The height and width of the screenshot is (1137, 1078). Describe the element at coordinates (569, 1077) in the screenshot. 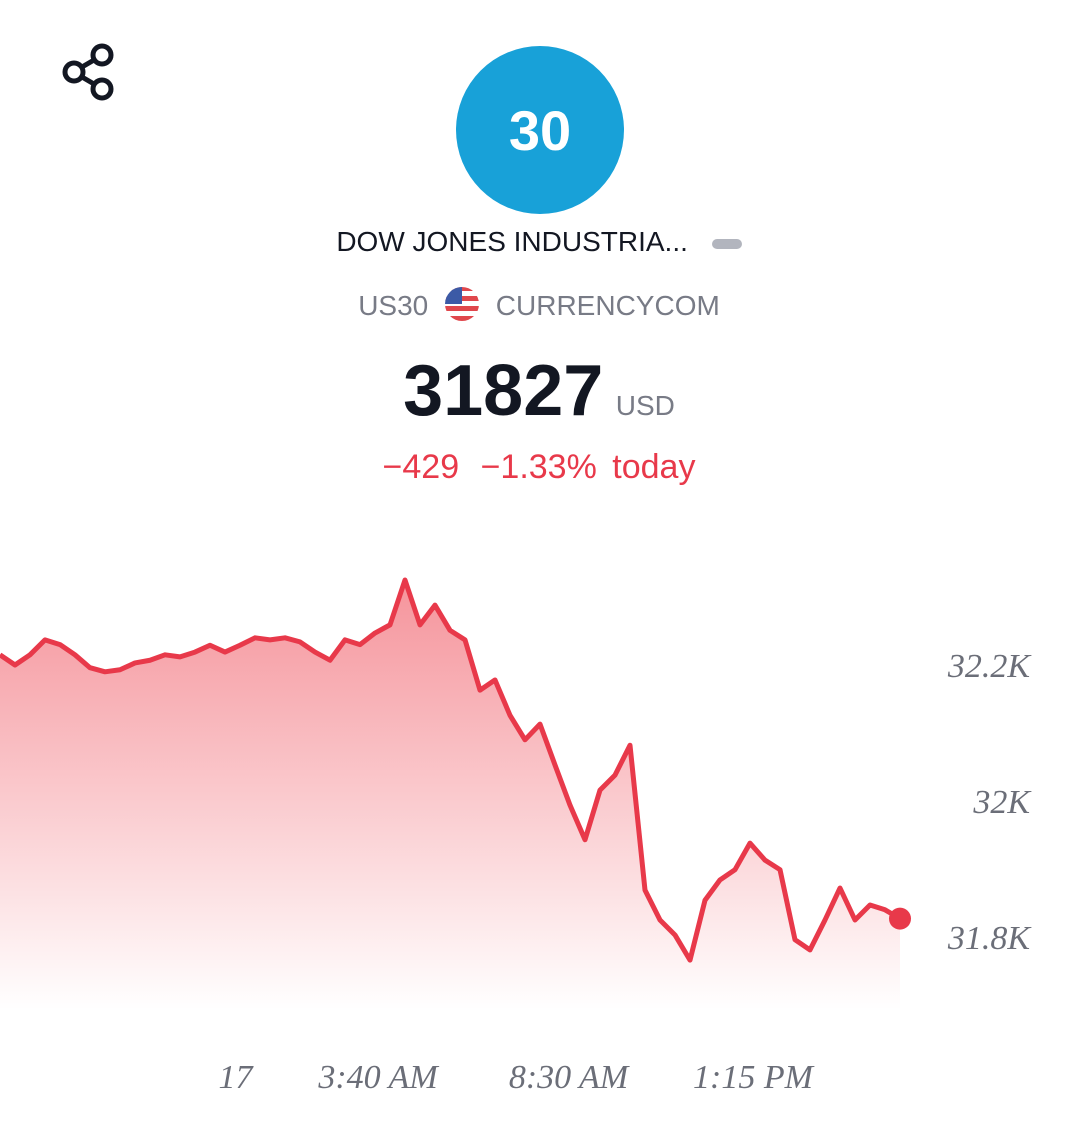

I see `x-tick-label: 8:30 AM` at that location.